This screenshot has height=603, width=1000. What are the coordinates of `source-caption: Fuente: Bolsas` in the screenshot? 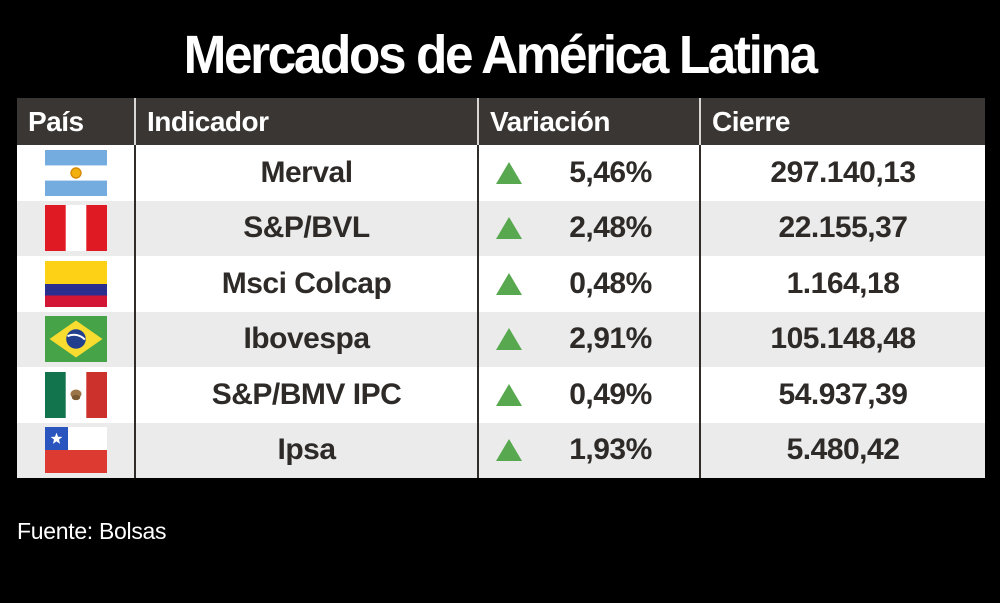 It's located at (92, 531).